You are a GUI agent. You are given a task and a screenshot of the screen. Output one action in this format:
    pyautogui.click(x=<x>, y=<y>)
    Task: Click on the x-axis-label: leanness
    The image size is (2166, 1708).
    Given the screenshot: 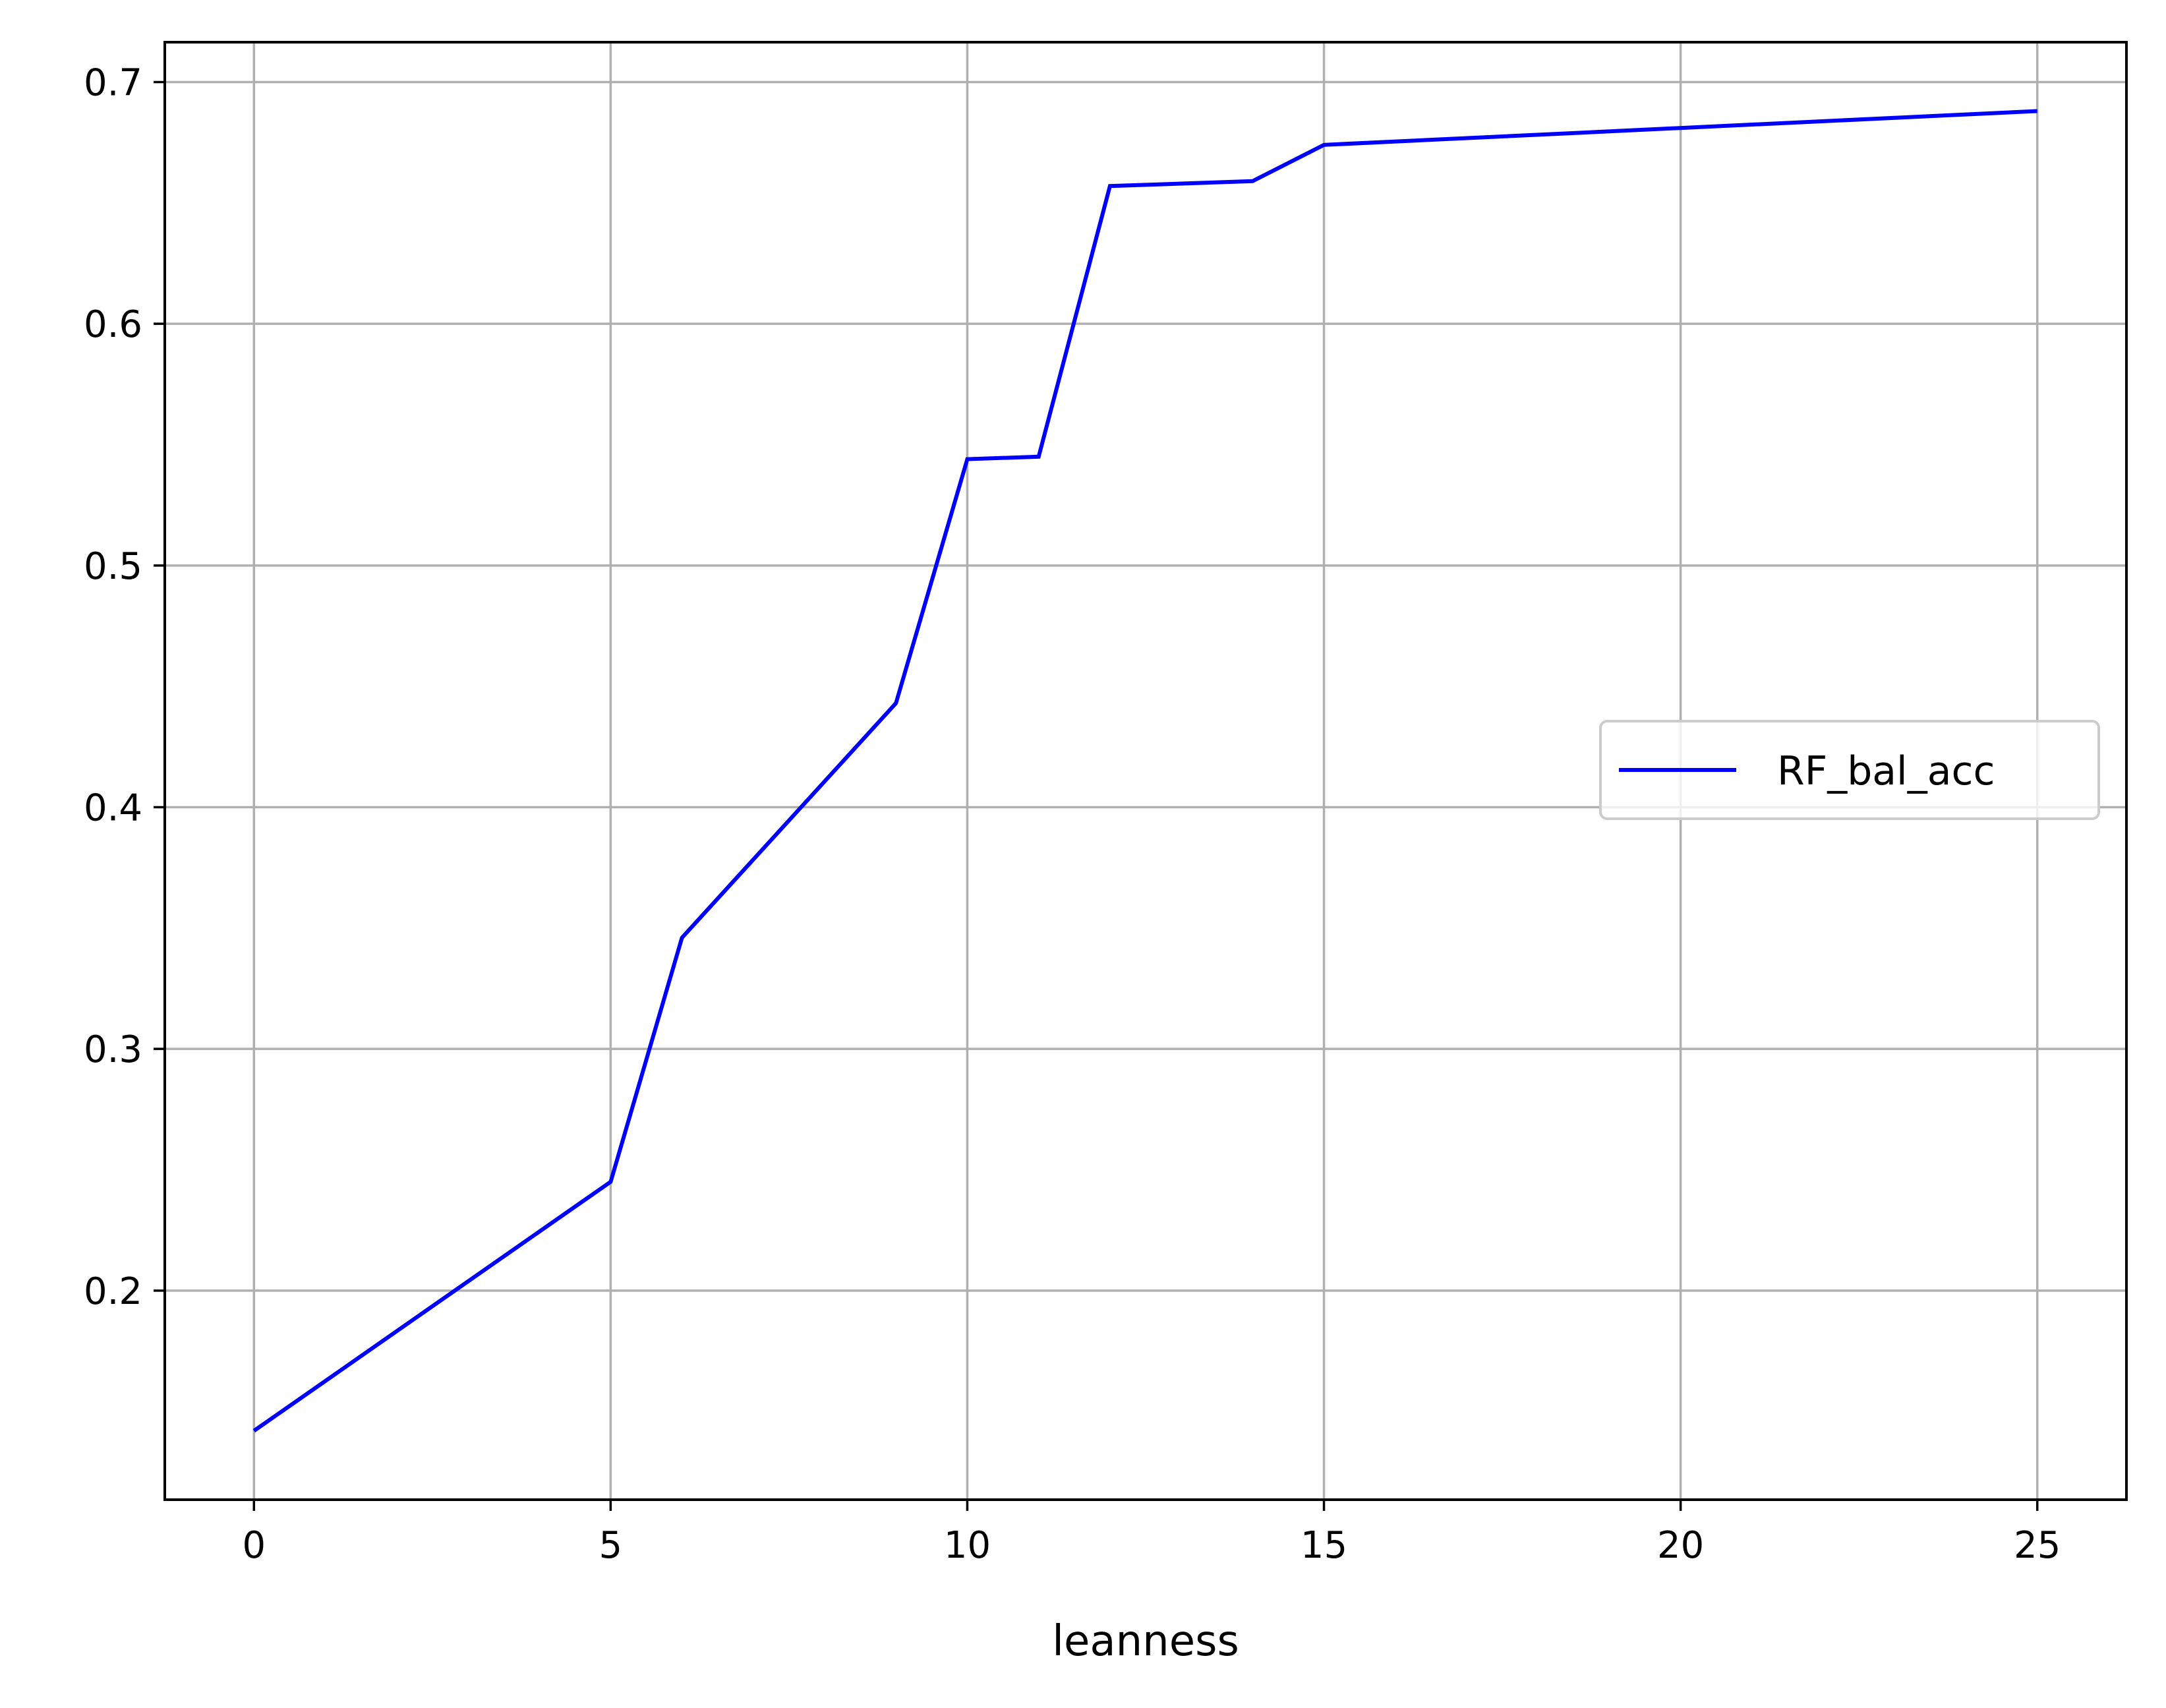 What is the action you would take?
    pyautogui.click(x=1145, y=1642)
    